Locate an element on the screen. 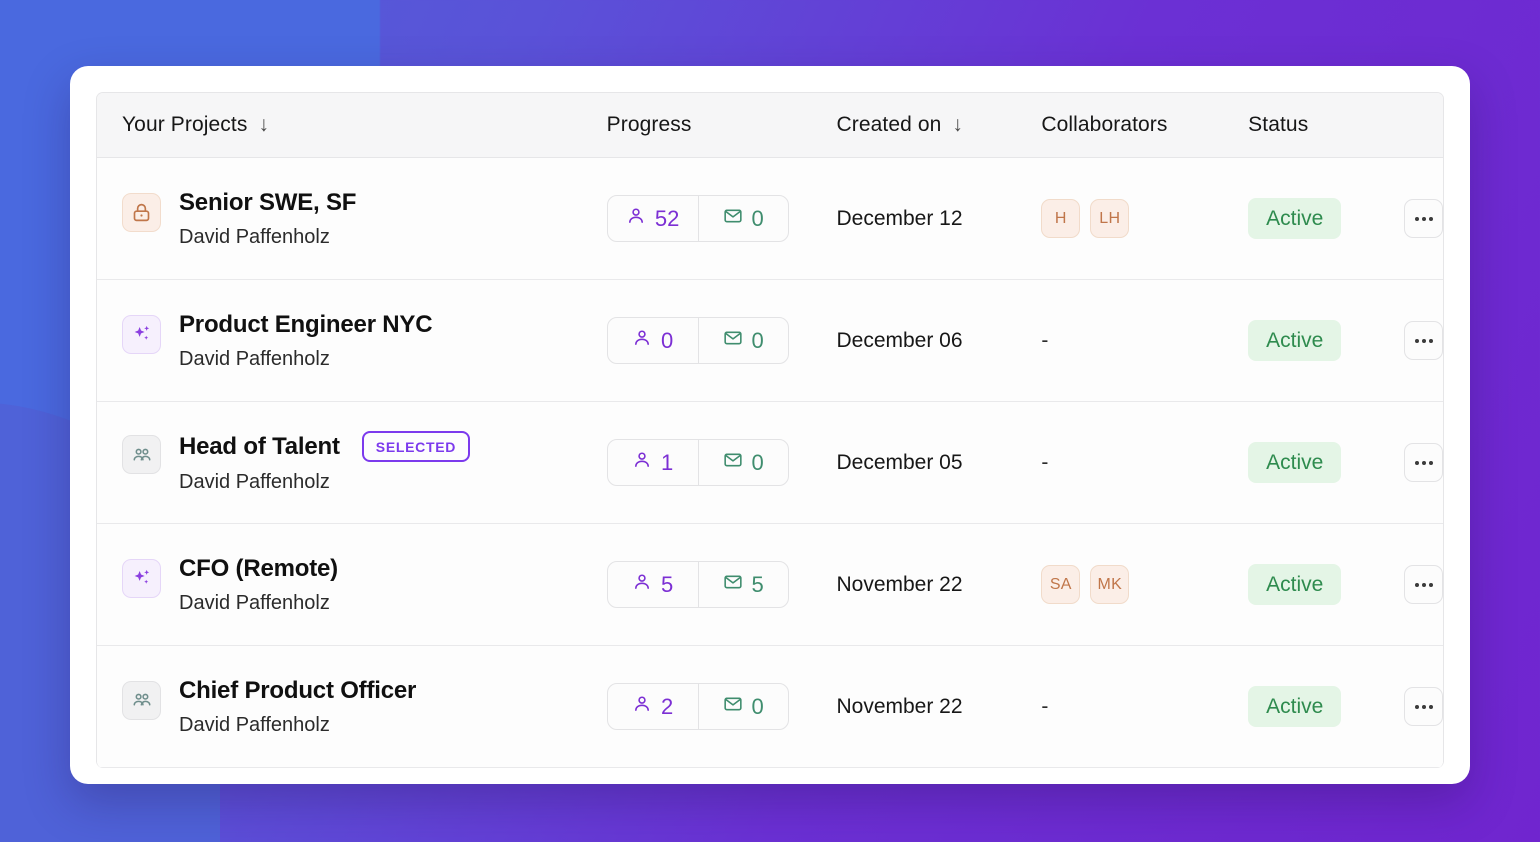 The image size is (1540, 842). progress-pill: 52 0 is located at coordinates (697, 218).